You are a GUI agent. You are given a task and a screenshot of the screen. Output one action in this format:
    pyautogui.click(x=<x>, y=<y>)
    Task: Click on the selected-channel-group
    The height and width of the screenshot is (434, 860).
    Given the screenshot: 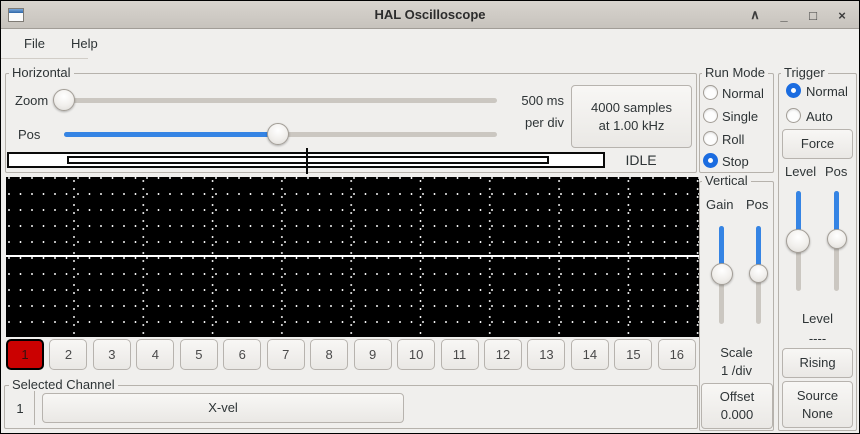 What is the action you would take?
    pyautogui.click(x=351, y=407)
    